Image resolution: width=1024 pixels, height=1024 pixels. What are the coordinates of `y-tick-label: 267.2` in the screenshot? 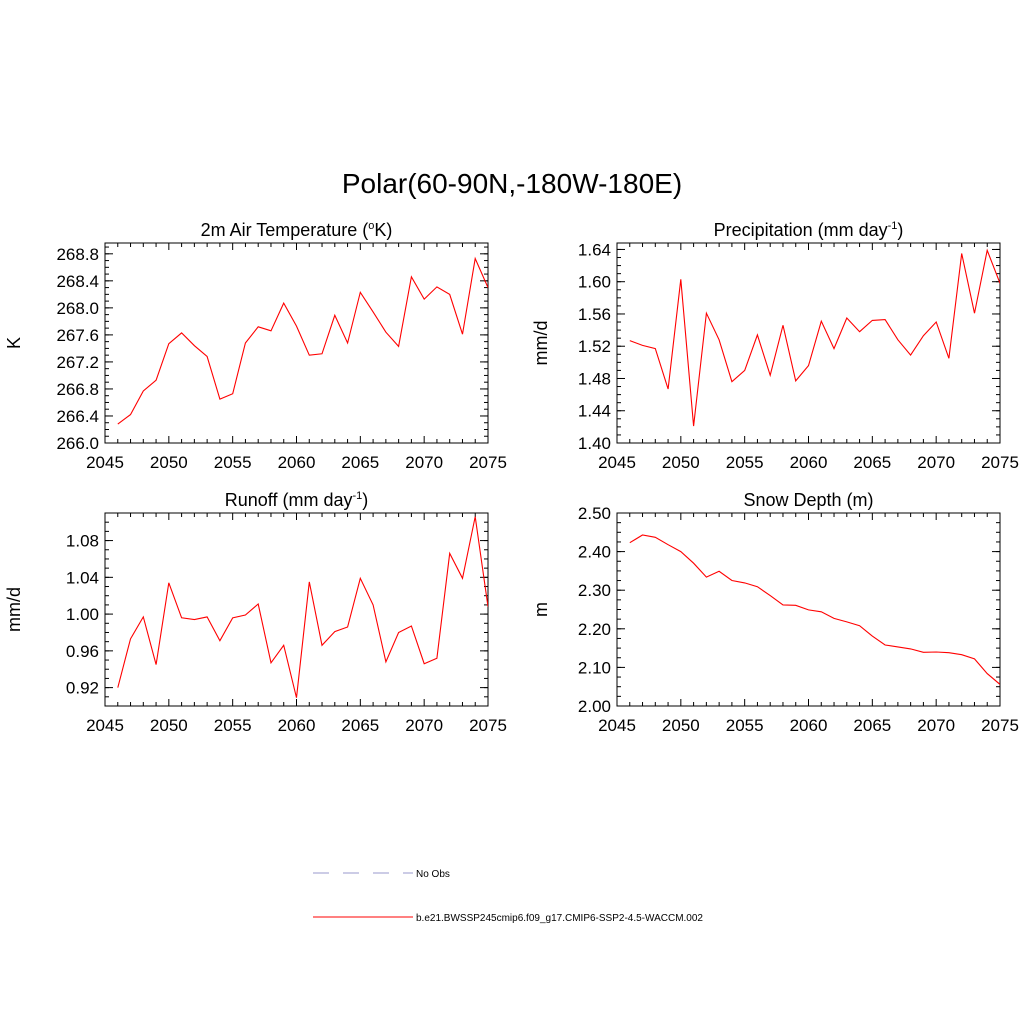 It's located at (77, 362).